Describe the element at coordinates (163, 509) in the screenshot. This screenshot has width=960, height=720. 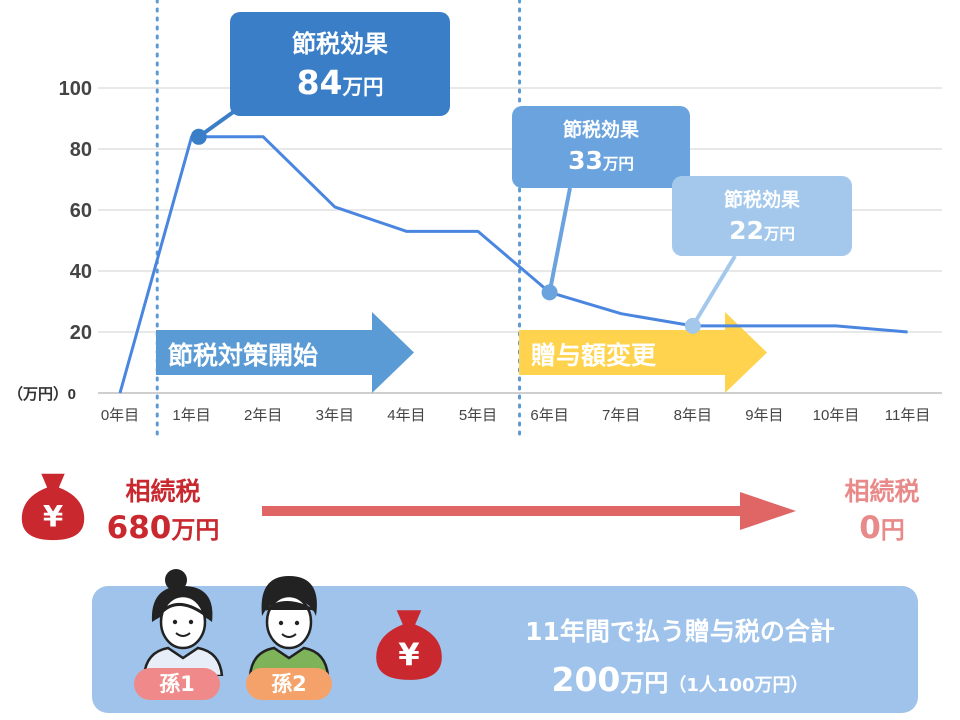
I see `before-inheritance-tax: 相続税 680万円` at that location.